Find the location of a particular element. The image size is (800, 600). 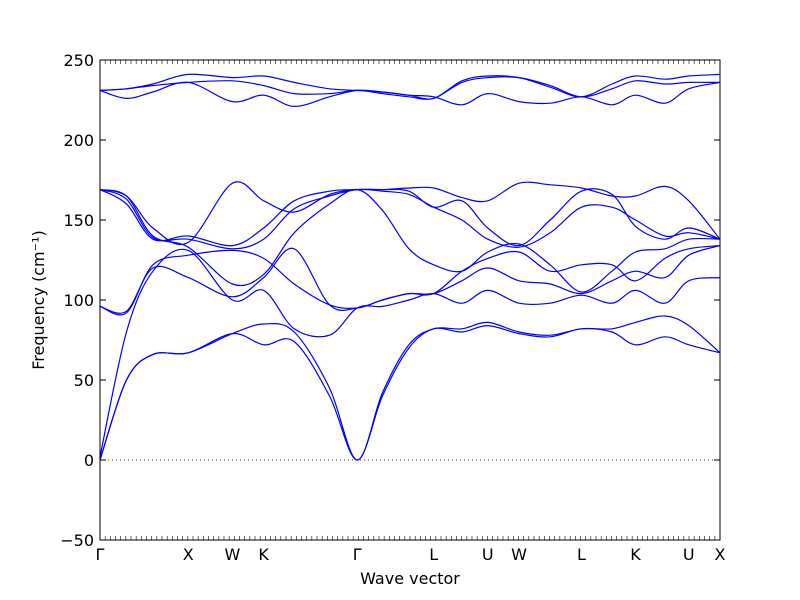

x-tick-label-8: W is located at coordinates (519, 554).